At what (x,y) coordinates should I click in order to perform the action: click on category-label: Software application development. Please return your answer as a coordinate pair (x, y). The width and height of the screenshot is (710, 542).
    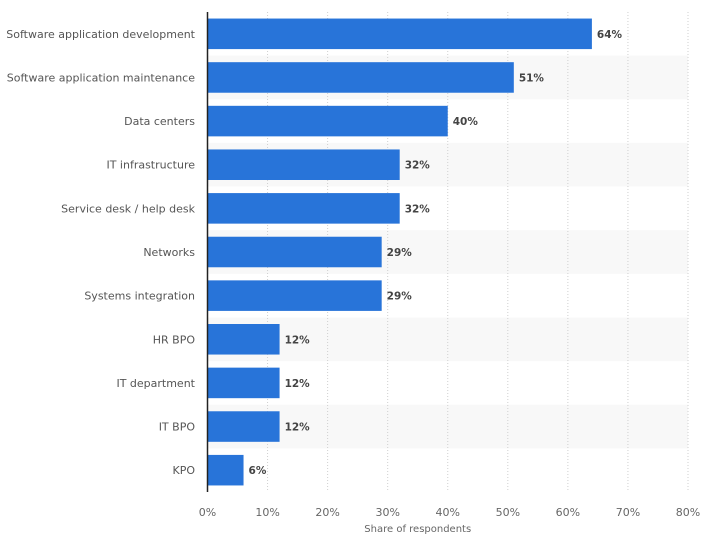
    Looking at the image, I should click on (100, 34).